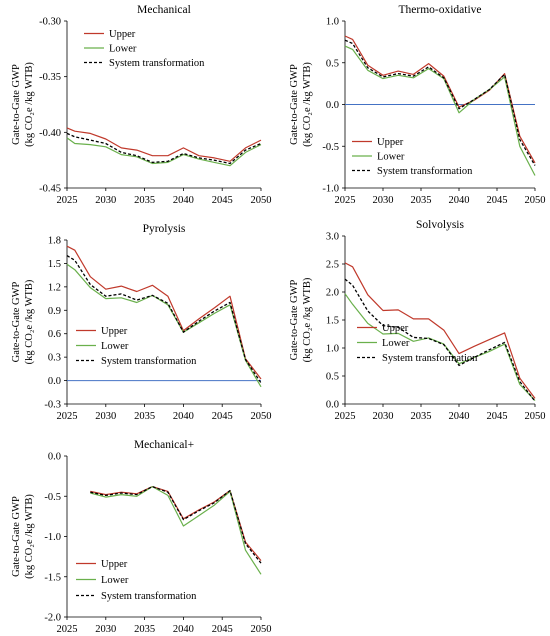  Describe the element at coordinates (52, 405) in the screenshot. I see `y-tick-label: -0.3` at that location.